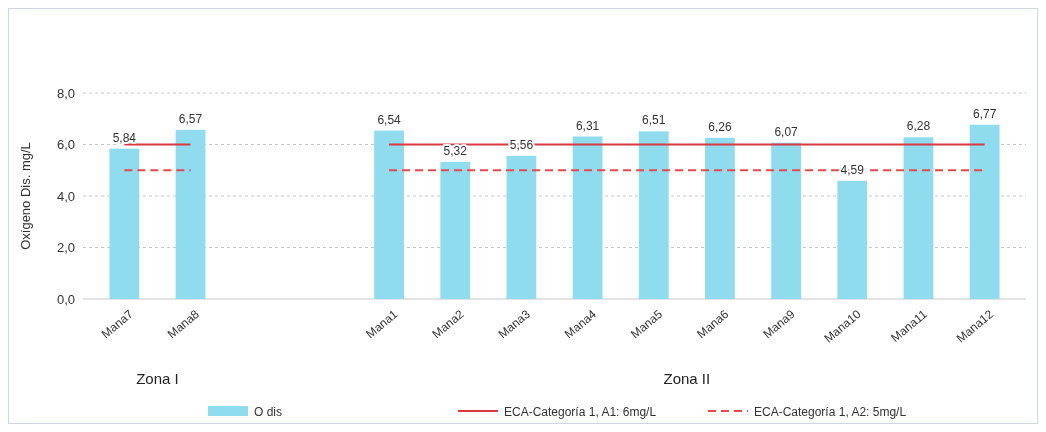  I want to click on data-label: 6,77, so click(984, 113).